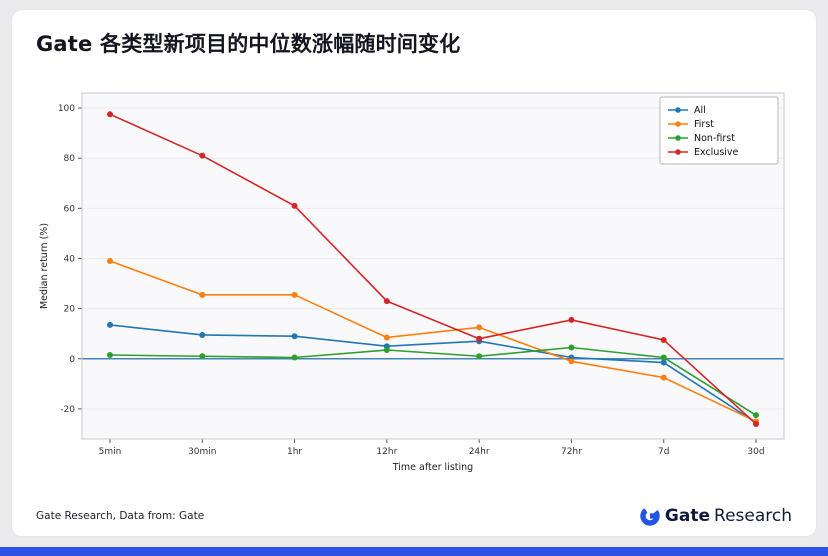 This screenshot has width=828, height=556. I want to click on legend-marker-exclusive, so click(678, 152).